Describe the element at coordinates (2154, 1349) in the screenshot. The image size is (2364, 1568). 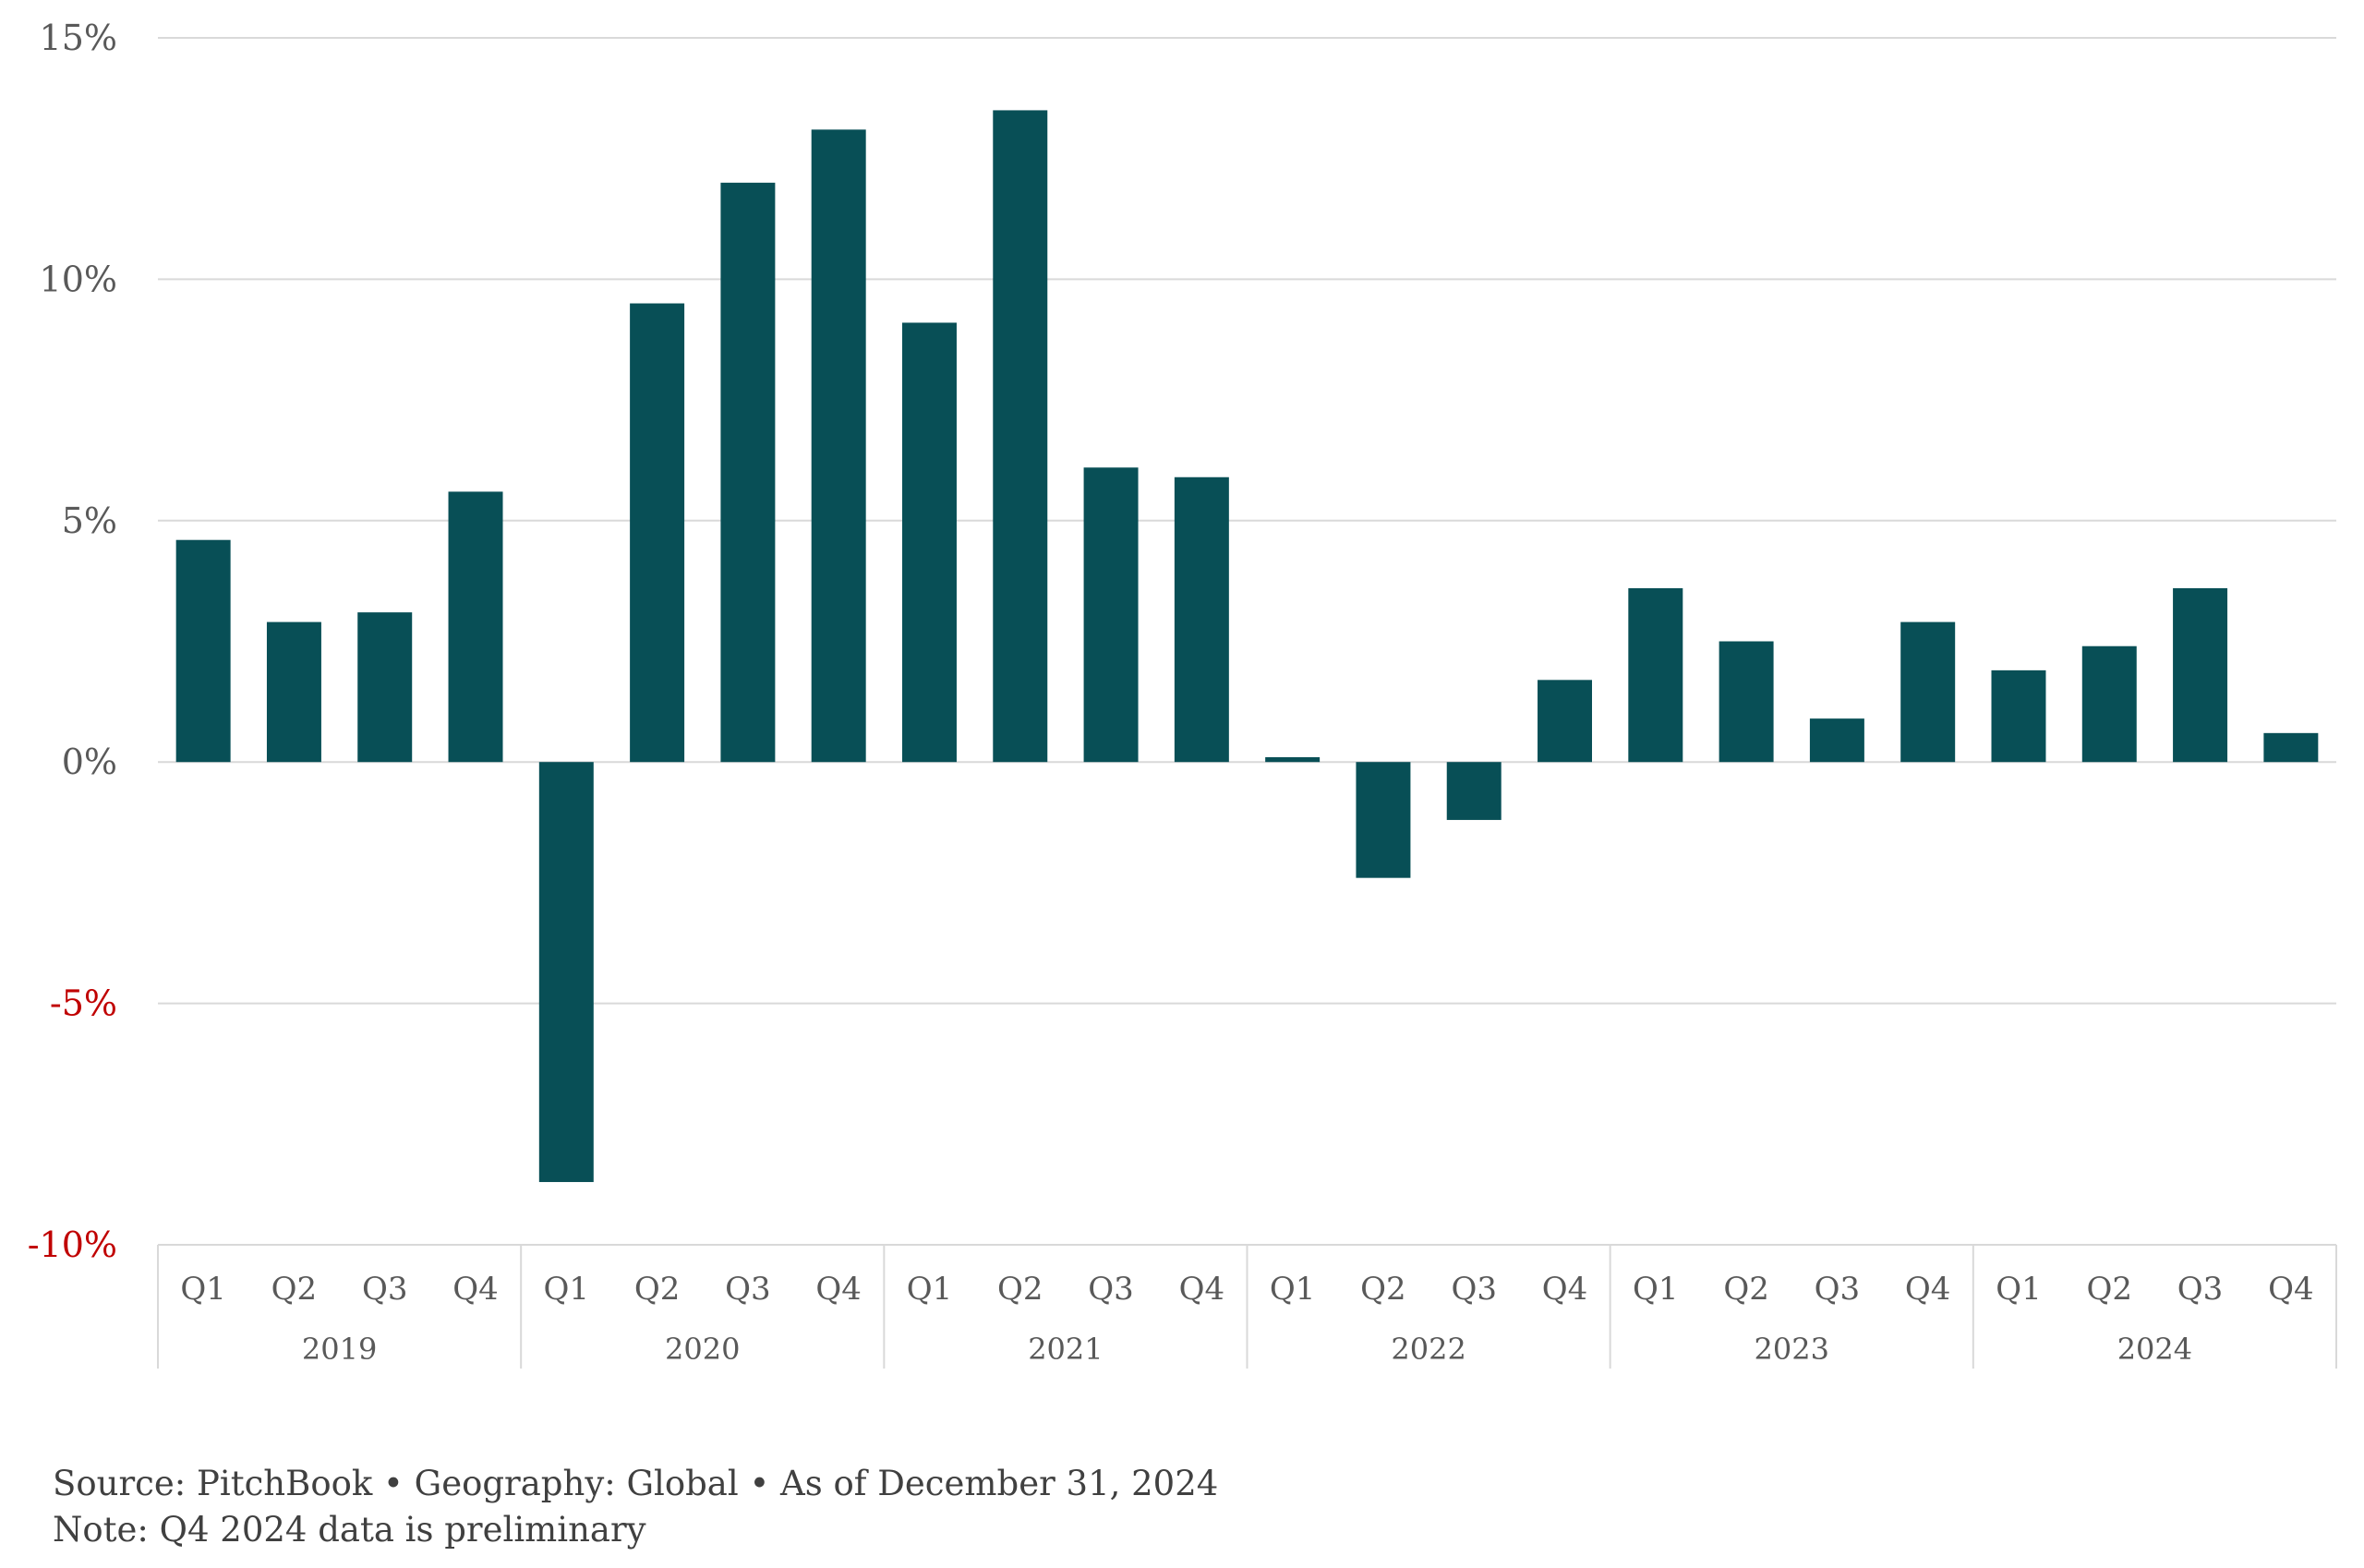
I see `year-label: 2024` at that location.